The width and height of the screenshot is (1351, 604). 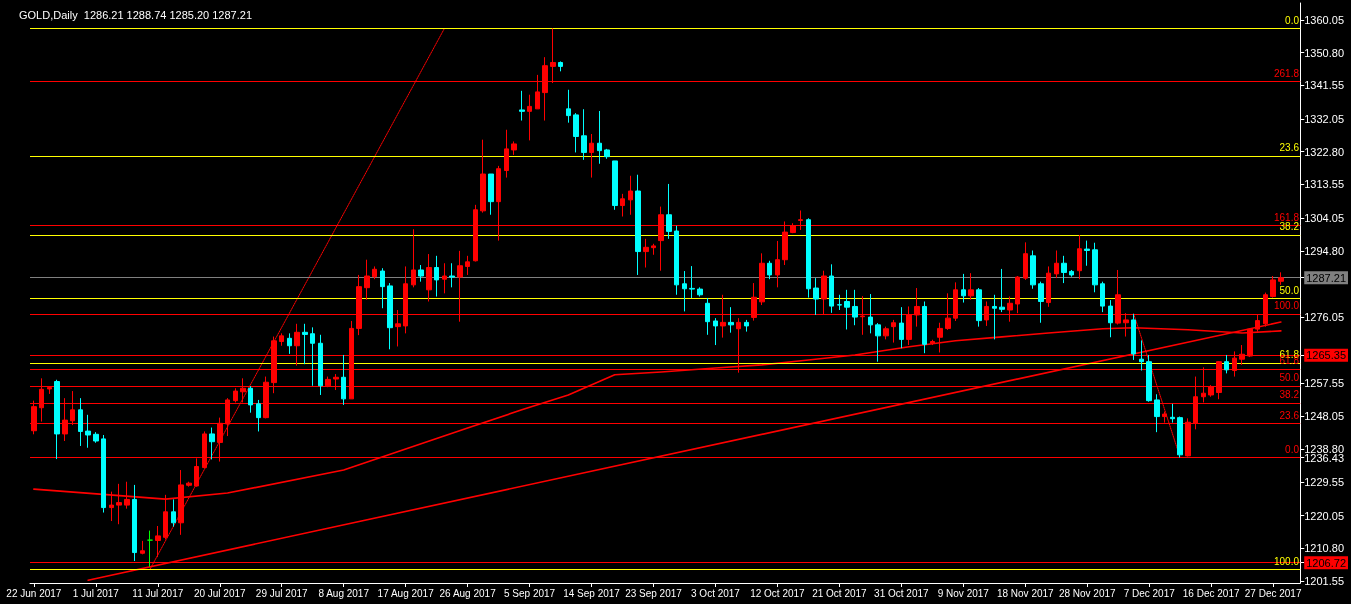 What do you see at coordinates (1324, 382) in the screenshot?
I see `y-tick-label: 1257.55` at bounding box center [1324, 382].